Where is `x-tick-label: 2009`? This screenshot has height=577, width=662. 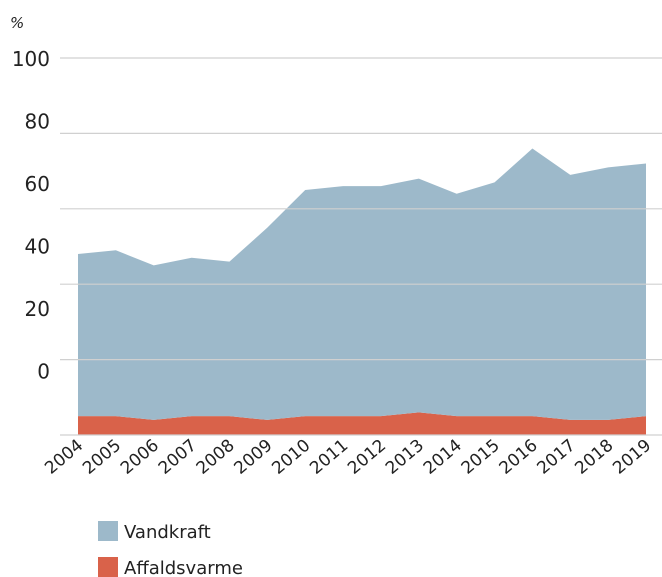
x-tick-label: 2009 is located at coordinates (254, 457).